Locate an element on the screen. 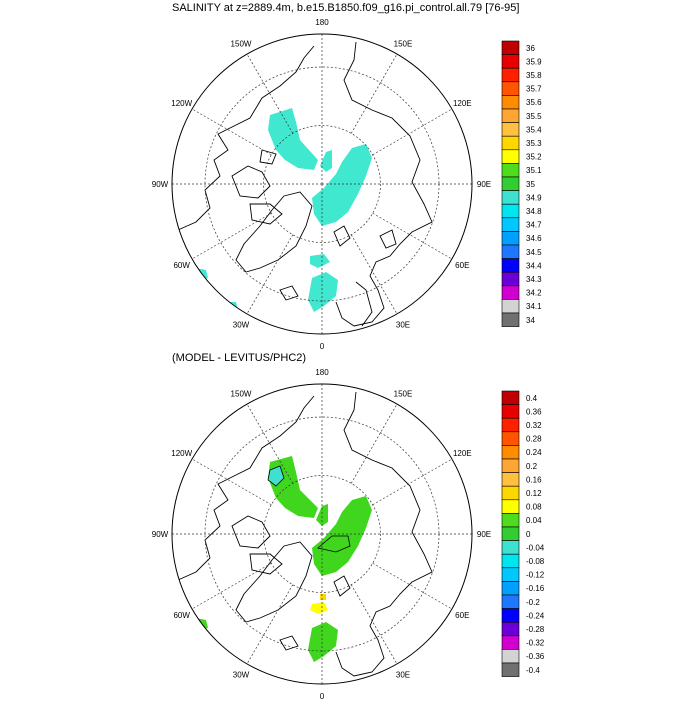  lon-label-120E: 120E is located at coordinates (462, 103).